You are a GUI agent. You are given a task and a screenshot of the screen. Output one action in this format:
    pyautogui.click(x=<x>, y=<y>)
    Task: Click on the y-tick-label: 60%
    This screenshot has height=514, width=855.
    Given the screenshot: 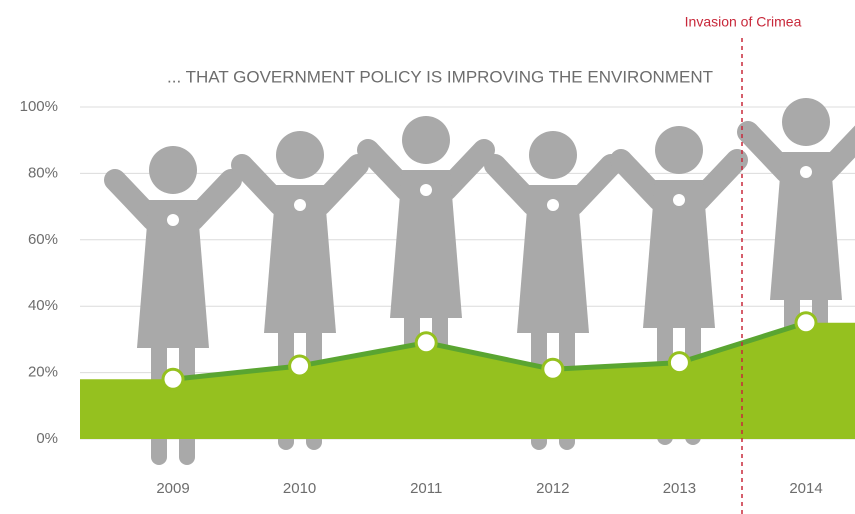 What is the action you would take?
    pyautogui.click(x=43, y=239)
    